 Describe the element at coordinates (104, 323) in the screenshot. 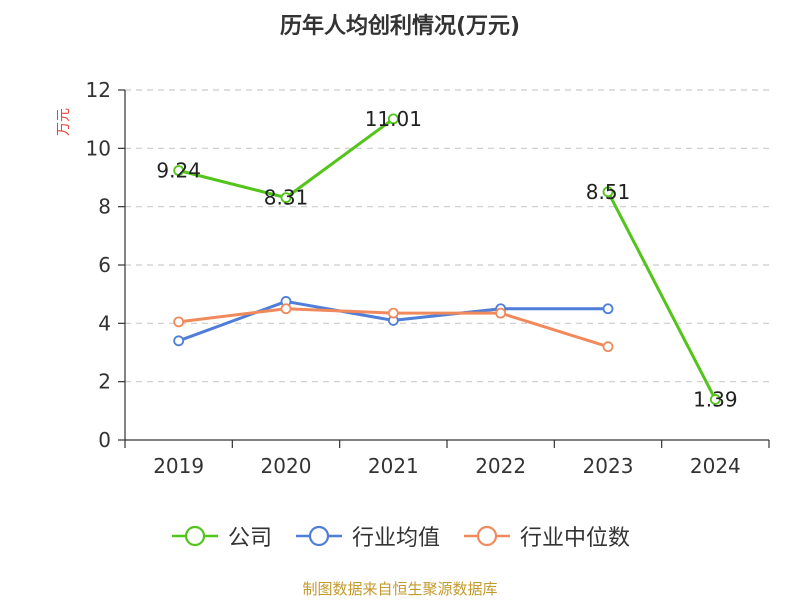

I see `y-tick-label: 4` at that location.